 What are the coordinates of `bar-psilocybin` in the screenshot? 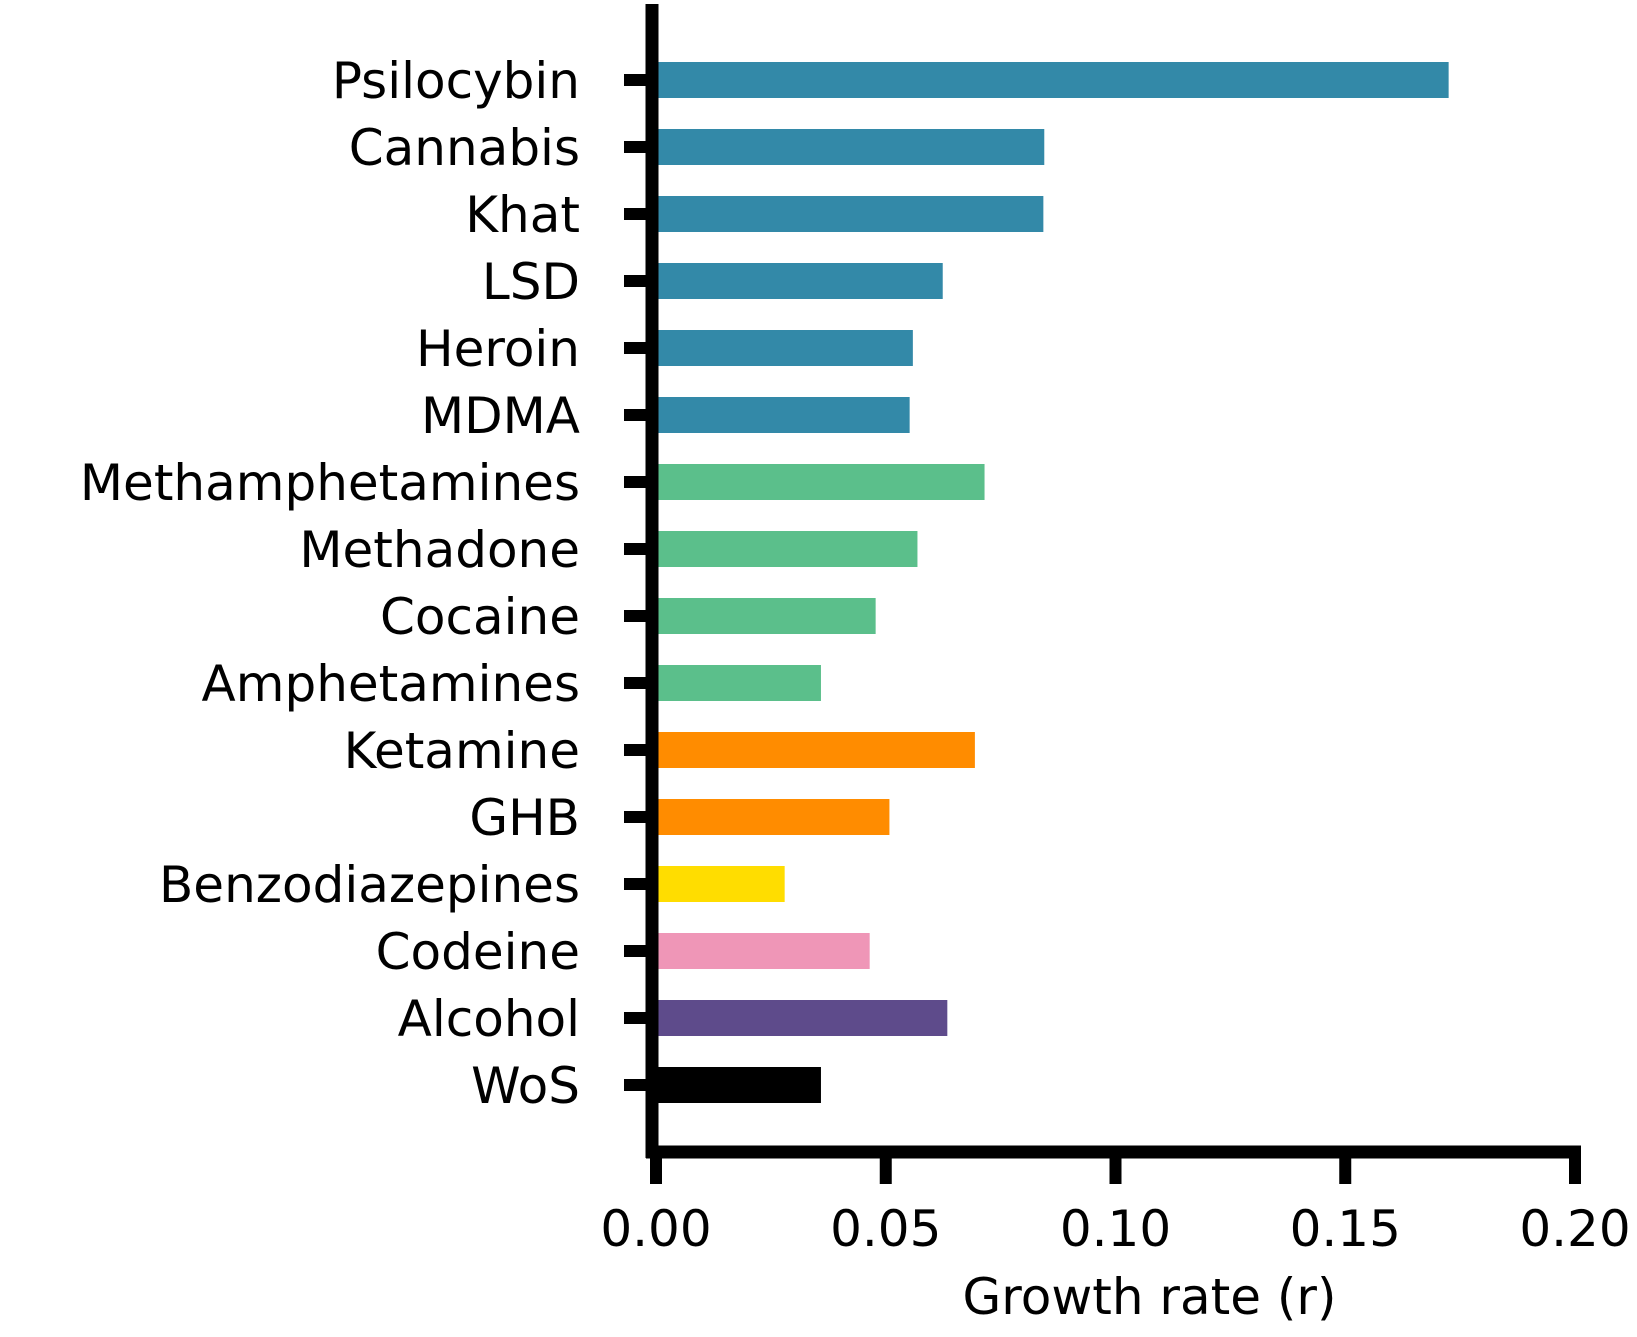 It's located at (1053, 80).